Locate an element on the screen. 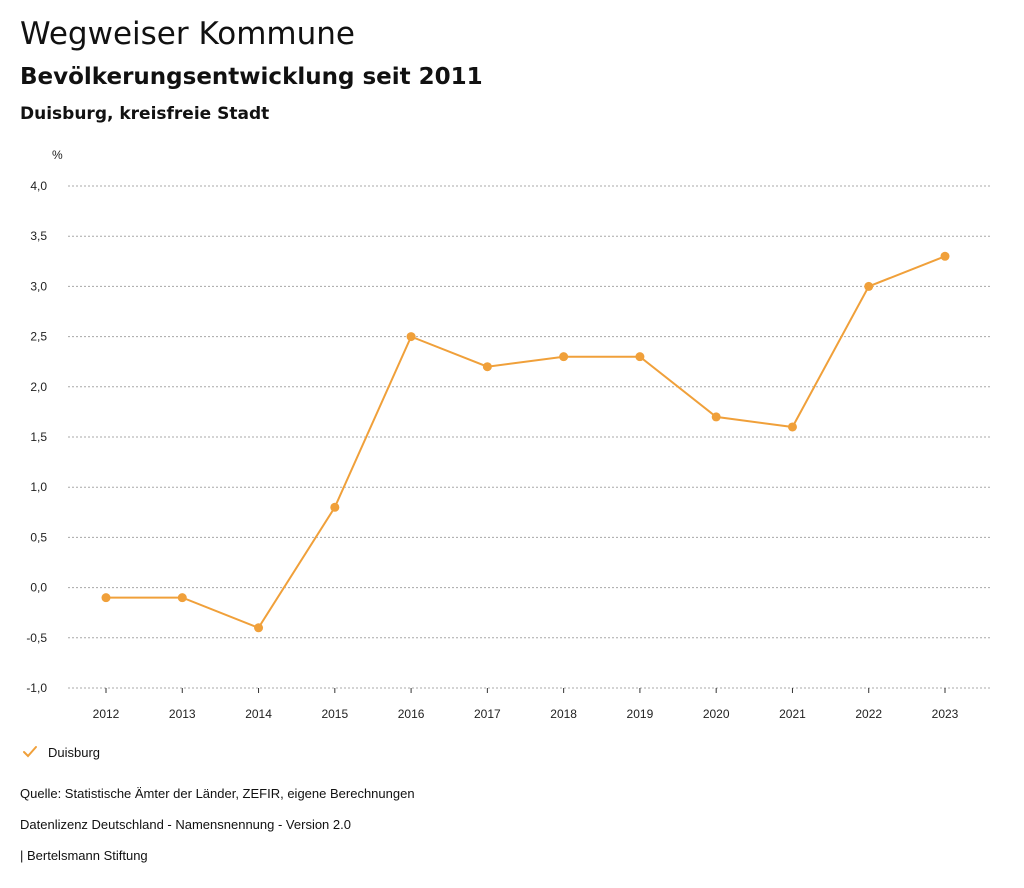 This screenshot has width=1024, height=888. data-point-2013 is located at coordinates (182, 598).